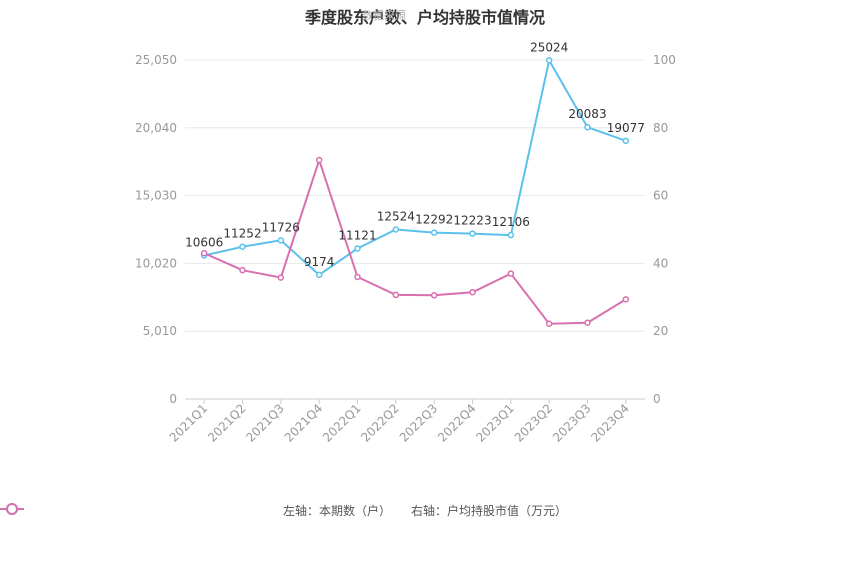  What do you see at coordinates (156, 60) in the screenshot?
I see `left-axis-tick-label: 25,050` at bounding box center [156, 60].